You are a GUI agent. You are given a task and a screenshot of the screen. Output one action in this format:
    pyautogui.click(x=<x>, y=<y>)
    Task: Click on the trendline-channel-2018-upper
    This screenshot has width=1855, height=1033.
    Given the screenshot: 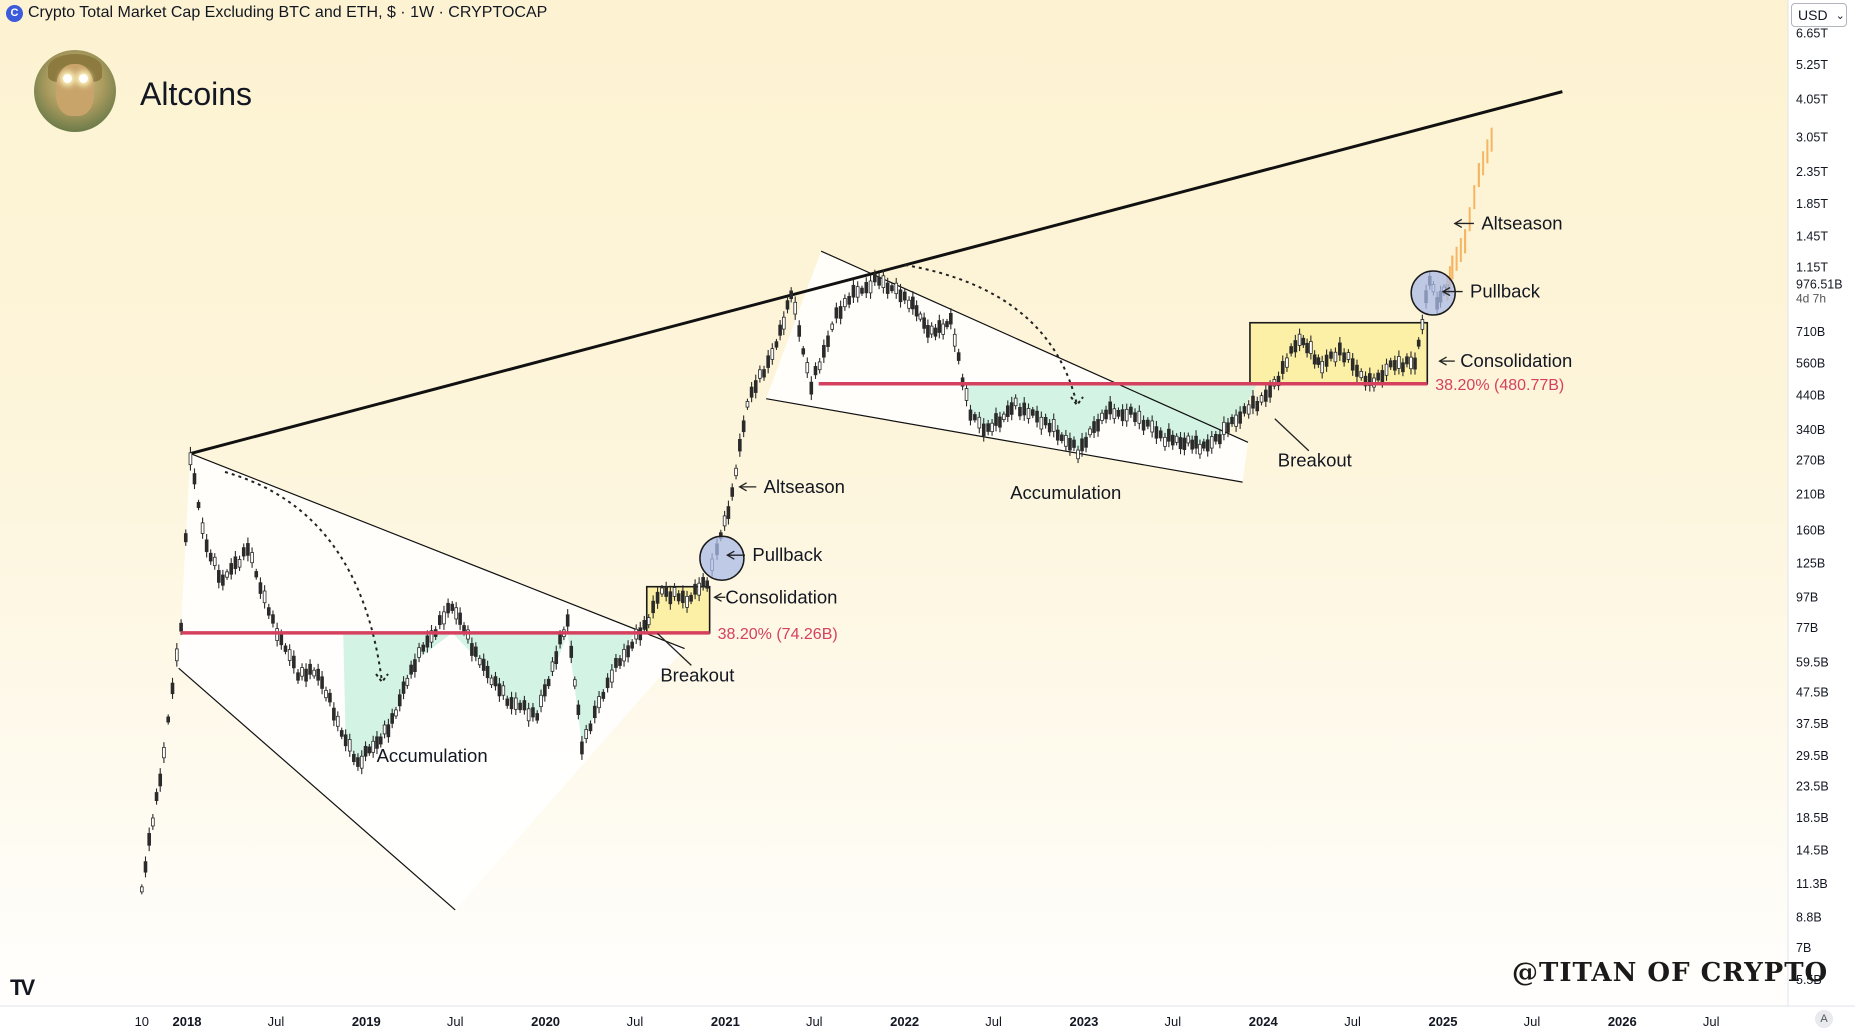 What is the action you would take?
    pyautogui.click(x=437, y=551)
    